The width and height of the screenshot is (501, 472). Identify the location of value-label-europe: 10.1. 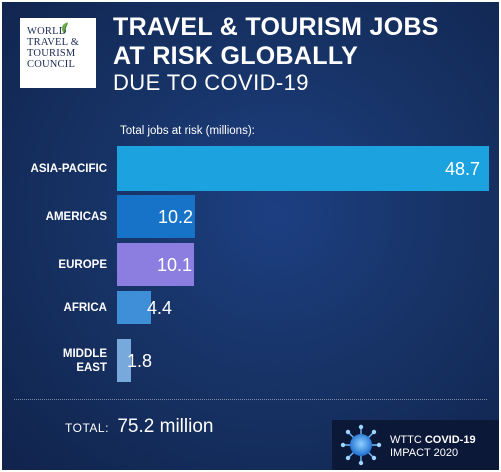
(175, 264).